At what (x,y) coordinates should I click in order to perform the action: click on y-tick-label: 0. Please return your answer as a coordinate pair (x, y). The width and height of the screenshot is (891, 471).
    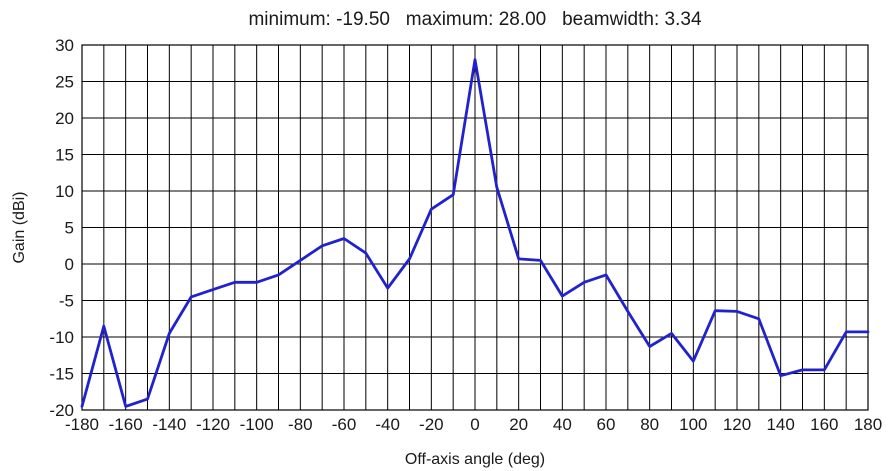
    Looking at the image, I should click on (69, 264).